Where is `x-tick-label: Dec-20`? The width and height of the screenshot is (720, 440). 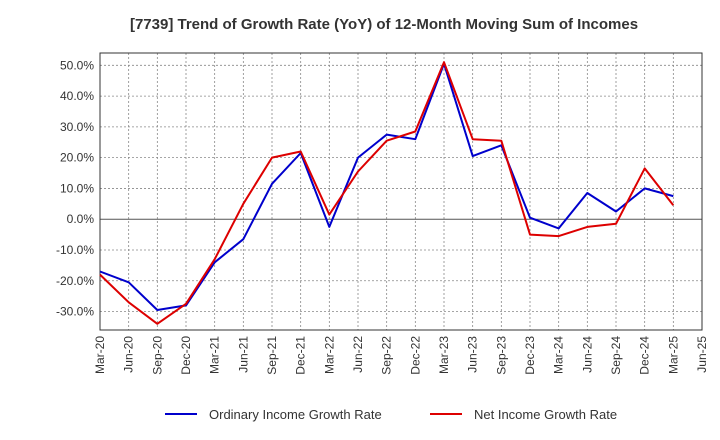 x-tick-label: Dec-20 is located at coordinates (186, 355).